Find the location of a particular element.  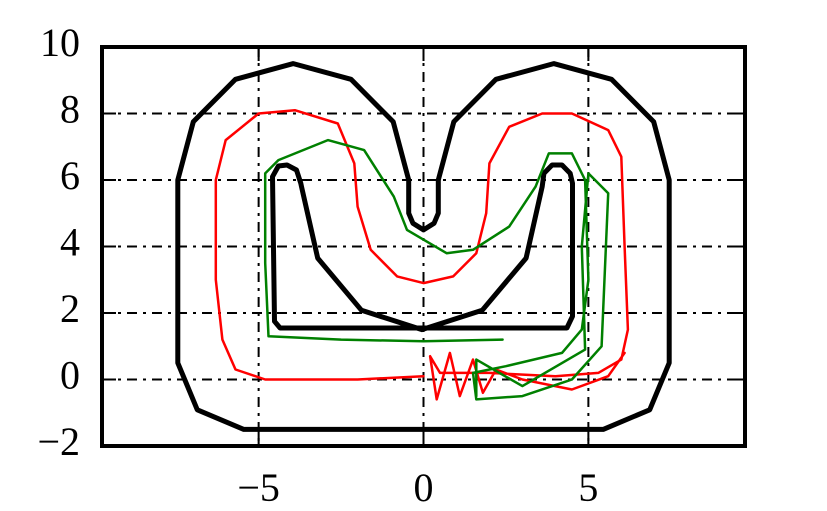

y-tick-label: 8 is located at coordinates (70, 109).